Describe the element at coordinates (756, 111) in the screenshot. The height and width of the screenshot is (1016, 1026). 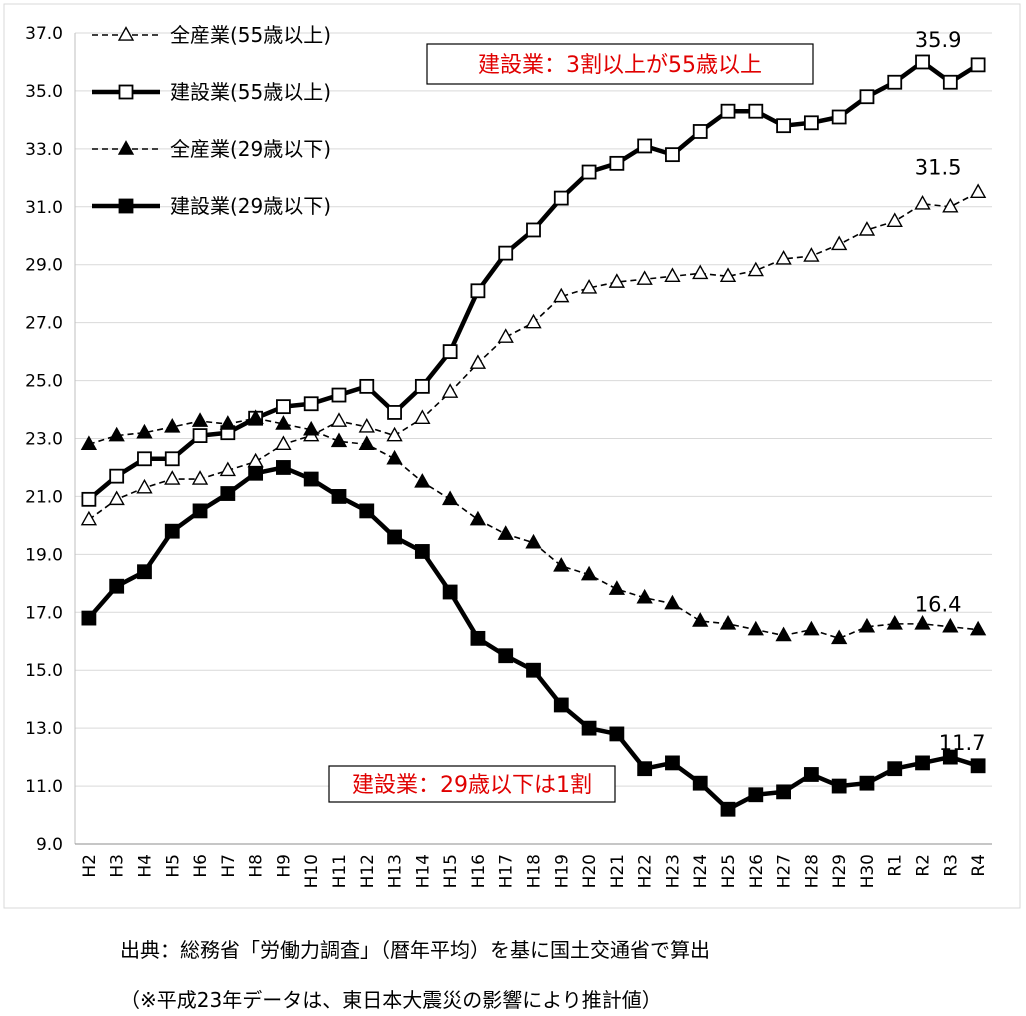
I see `point-con-55-H26` at that location.